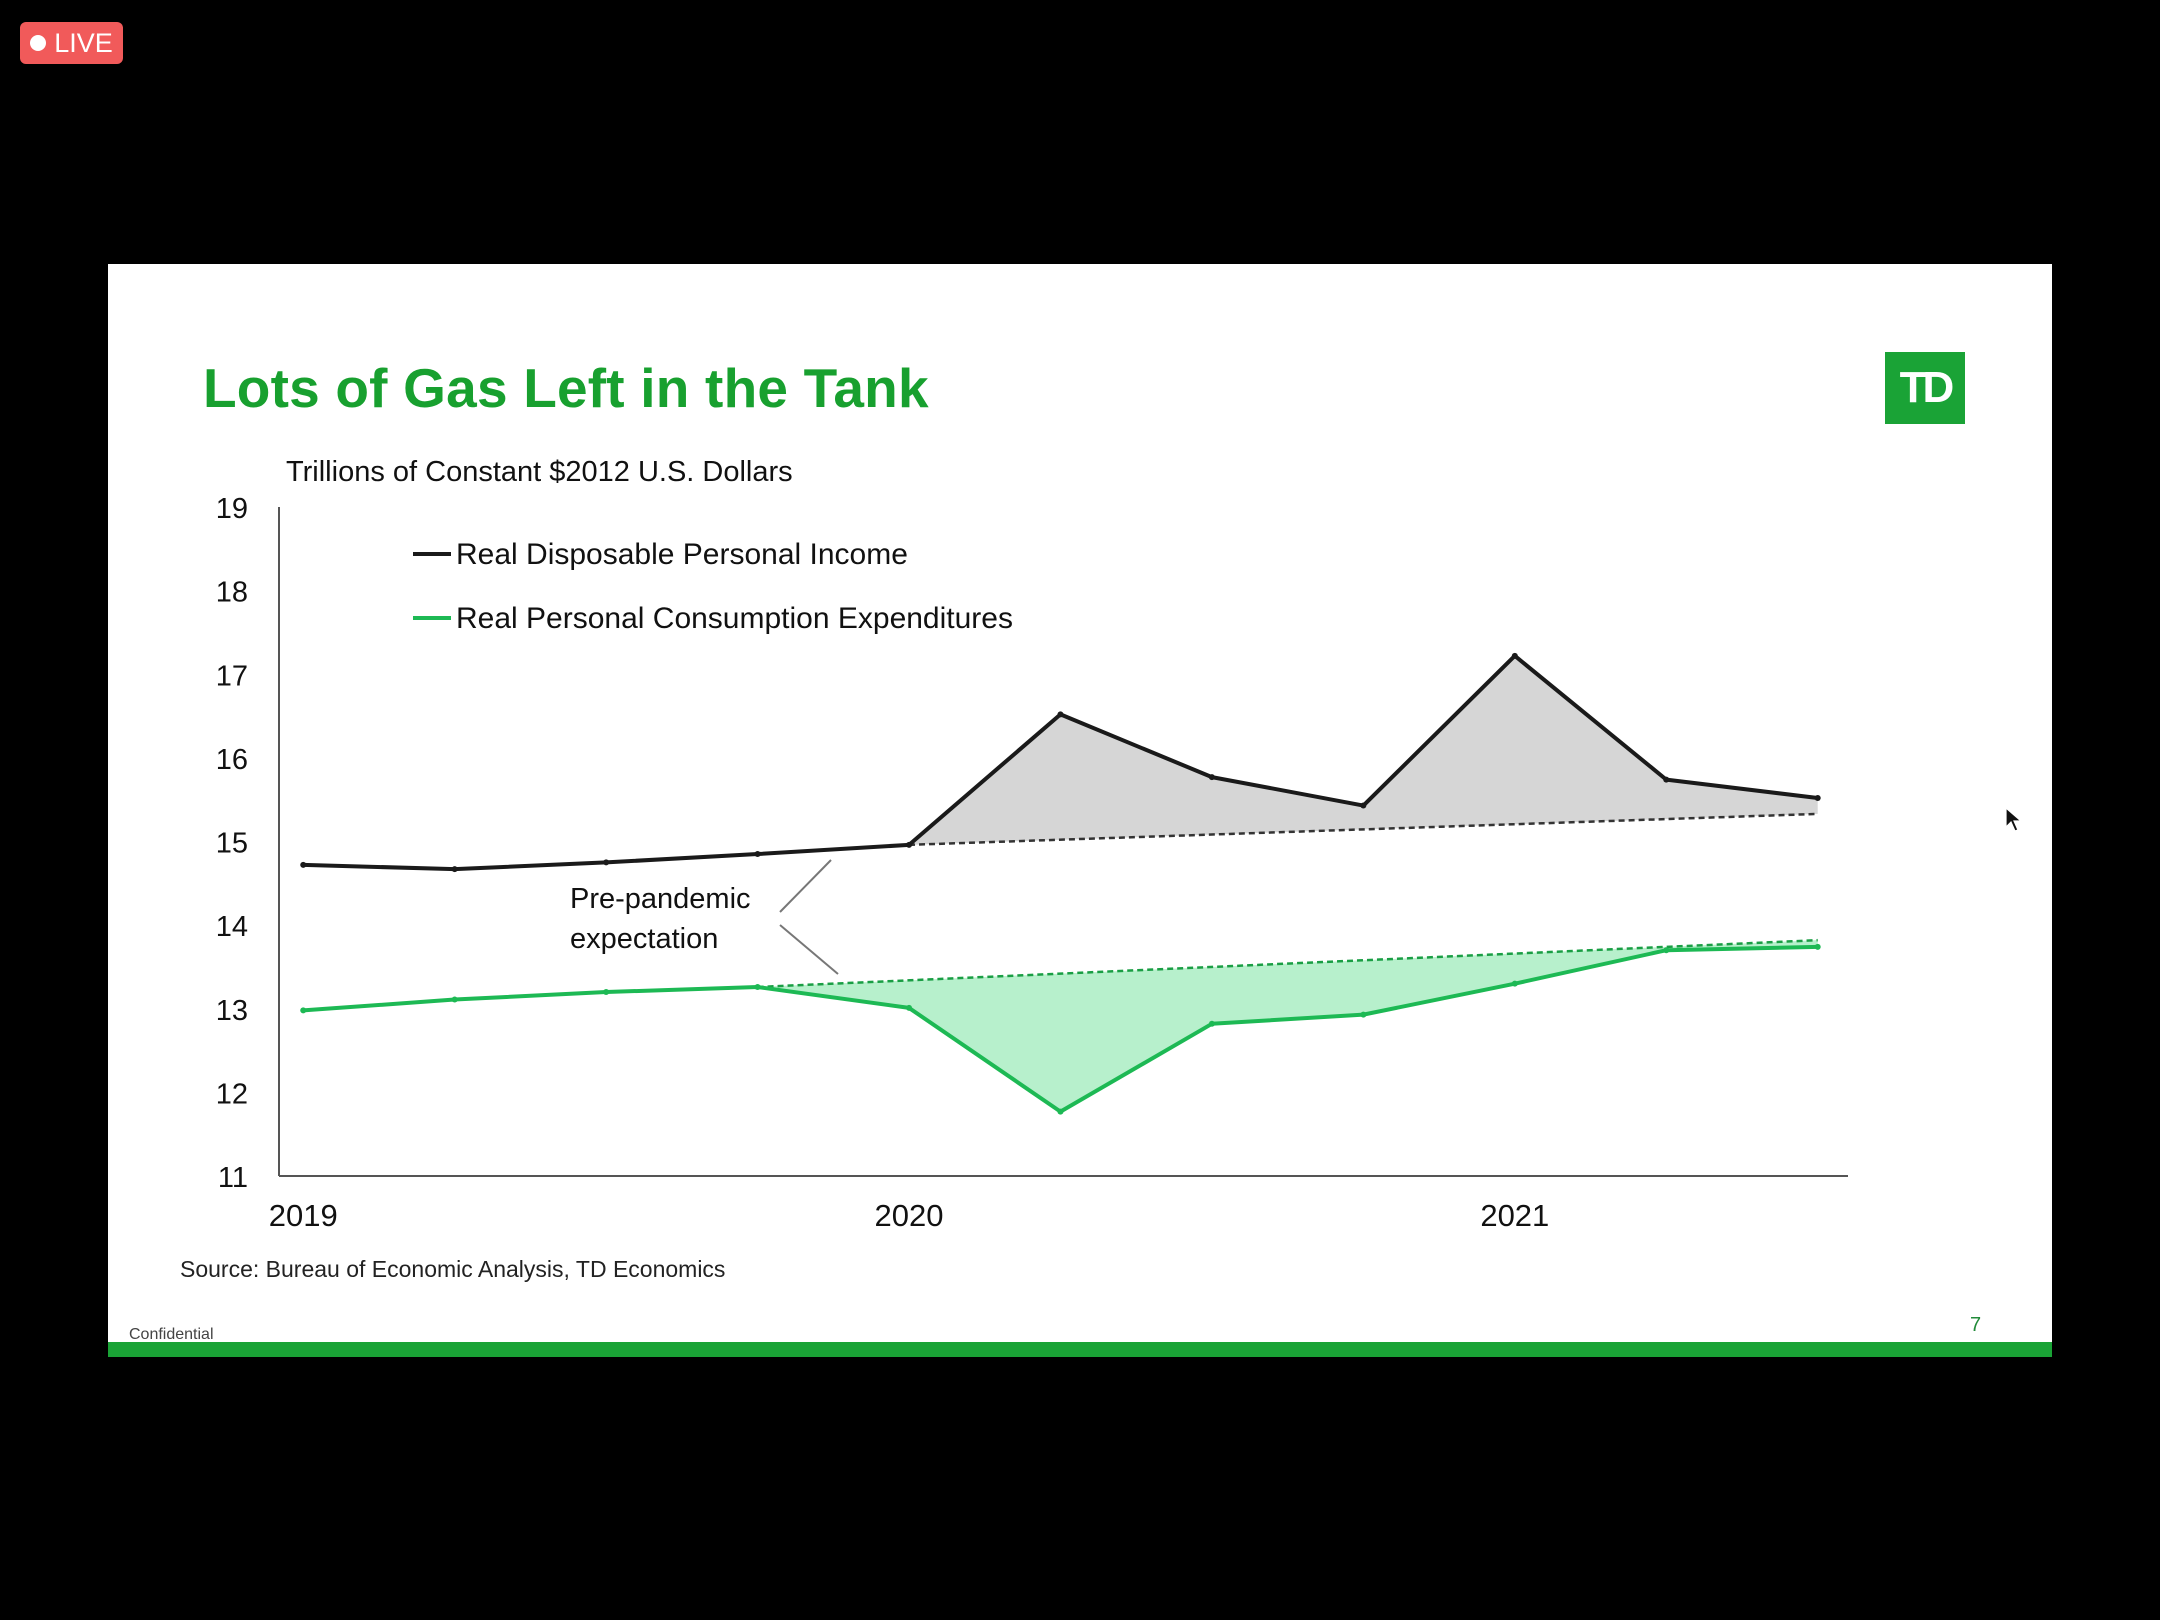 This screenshot has width=2160, height=1620. I want to click on annotation-leader-lower, so click(809, 949).